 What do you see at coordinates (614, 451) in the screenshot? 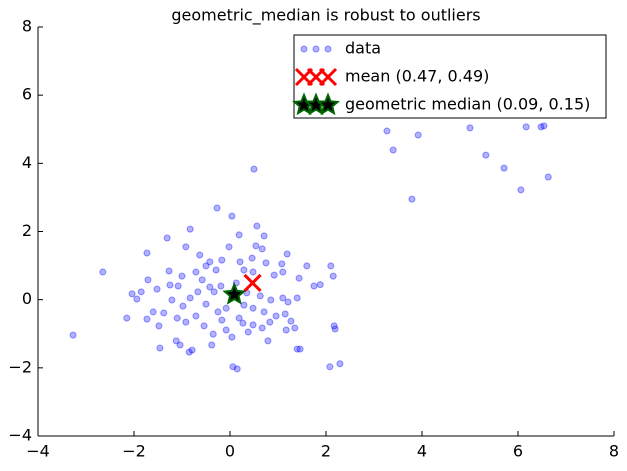
I see `x-tick-label: 8` at bounding box center [614, 451].